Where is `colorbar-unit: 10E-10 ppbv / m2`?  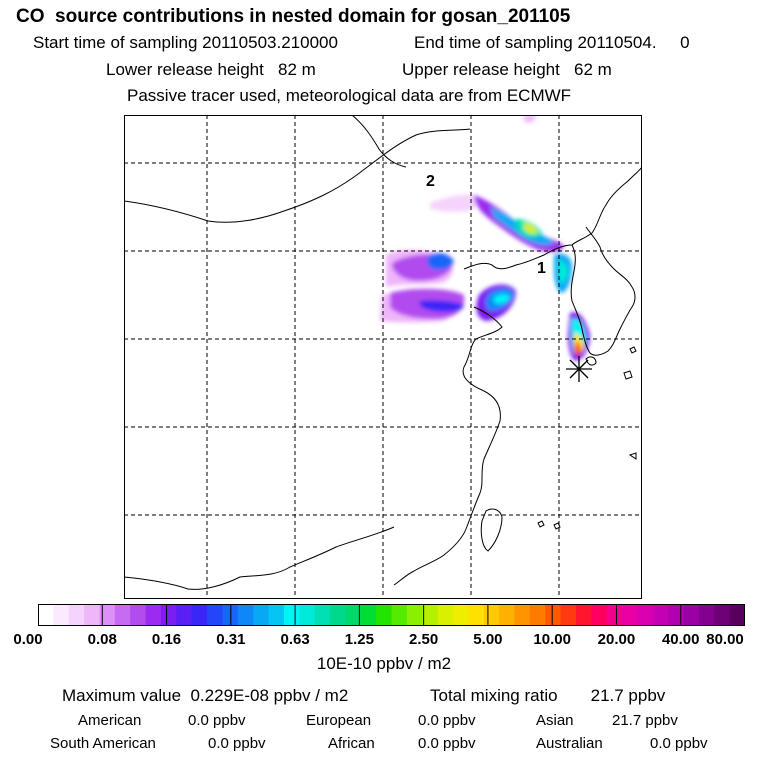 colorbar-unit: 10E-10 ppbv / m2 is located at coordinates (384, 663).